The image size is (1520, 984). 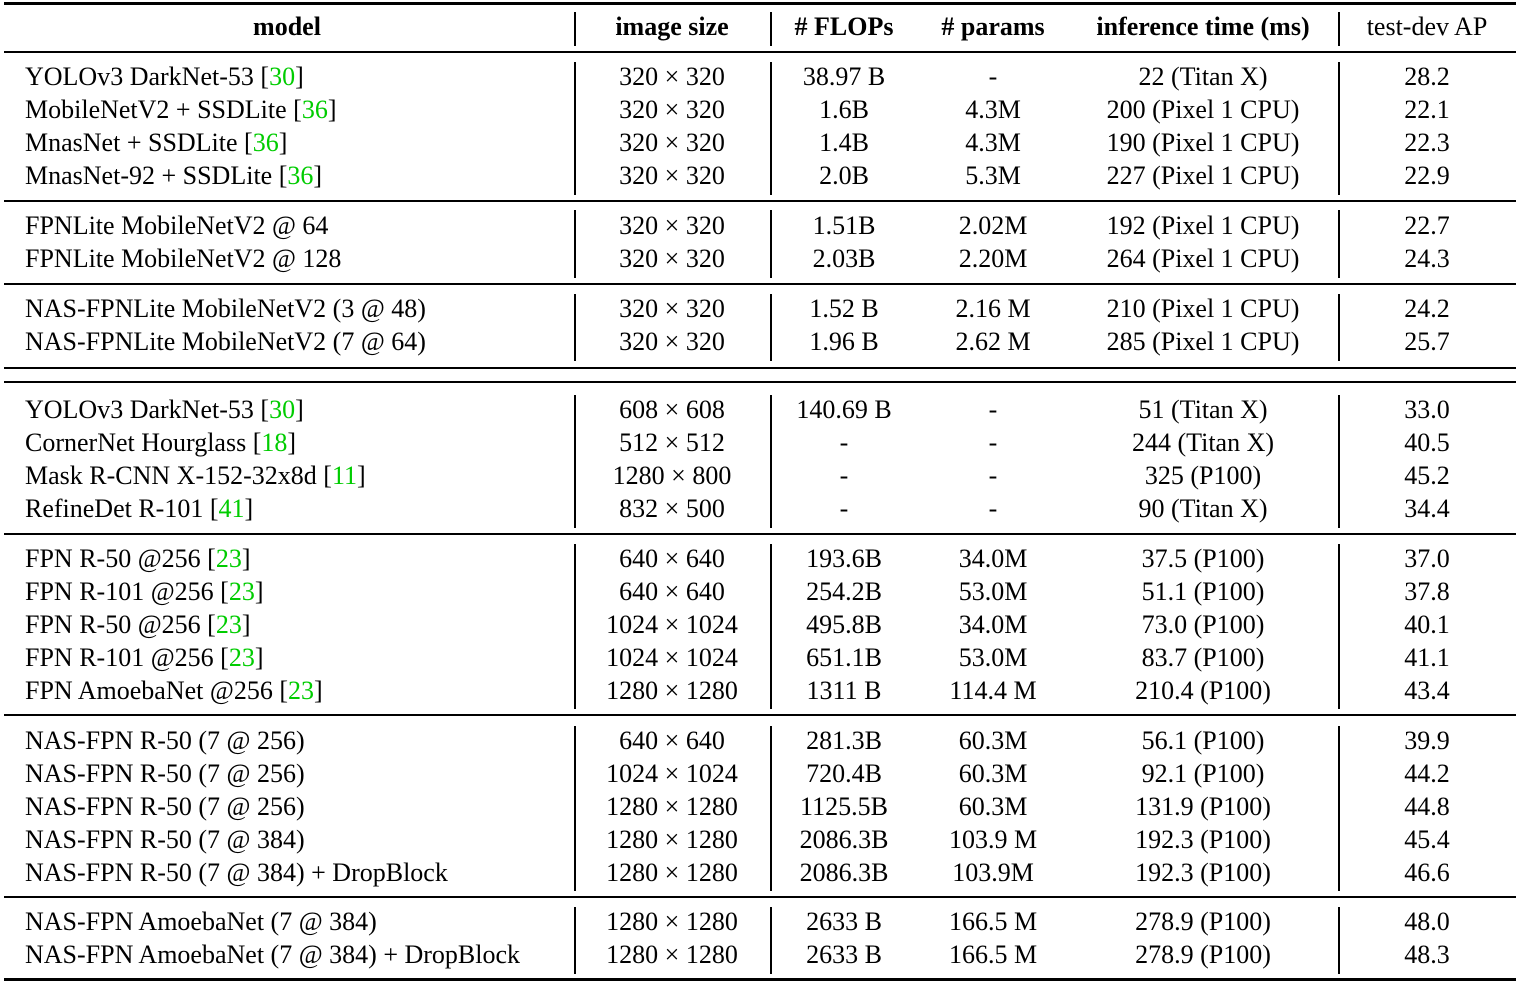 I want to click on flops-cell: 1.52 B, so click(x=844, y=308).